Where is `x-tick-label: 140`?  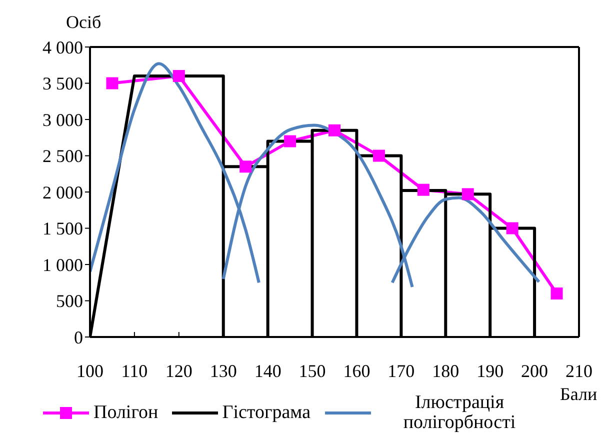
x-tick-label: 140 is located at coordinates (268, 370).